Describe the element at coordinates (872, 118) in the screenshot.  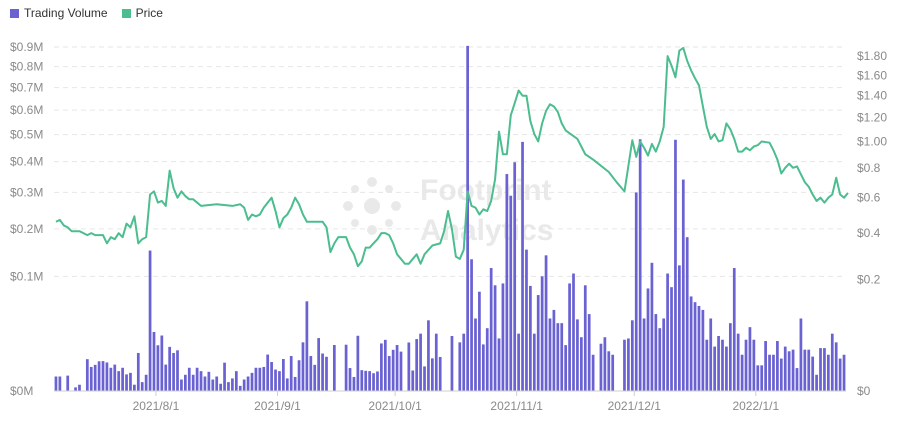
I see `y-right-tick-label: $1.20` at that location.